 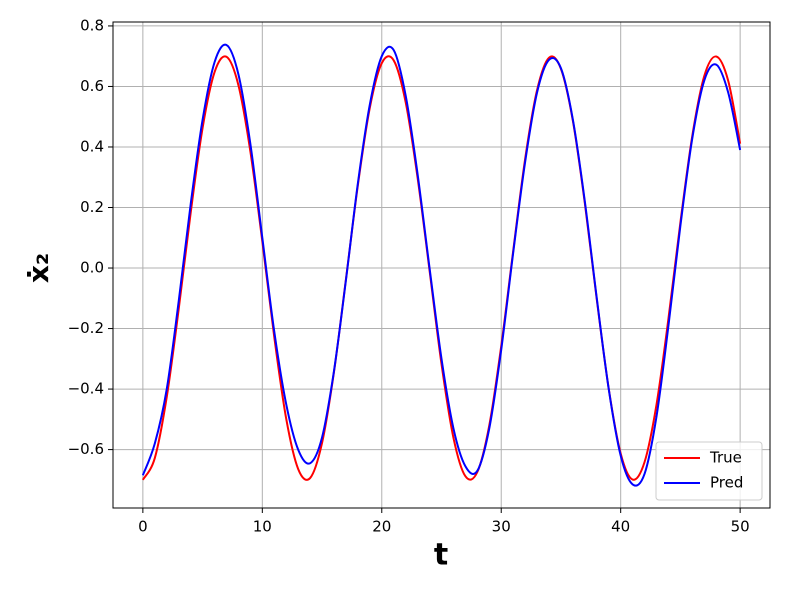 What do you see at coordinates (740, 527) in the screenshot?
I see `x-tick-label: 50` at bounding box center [740, 527].